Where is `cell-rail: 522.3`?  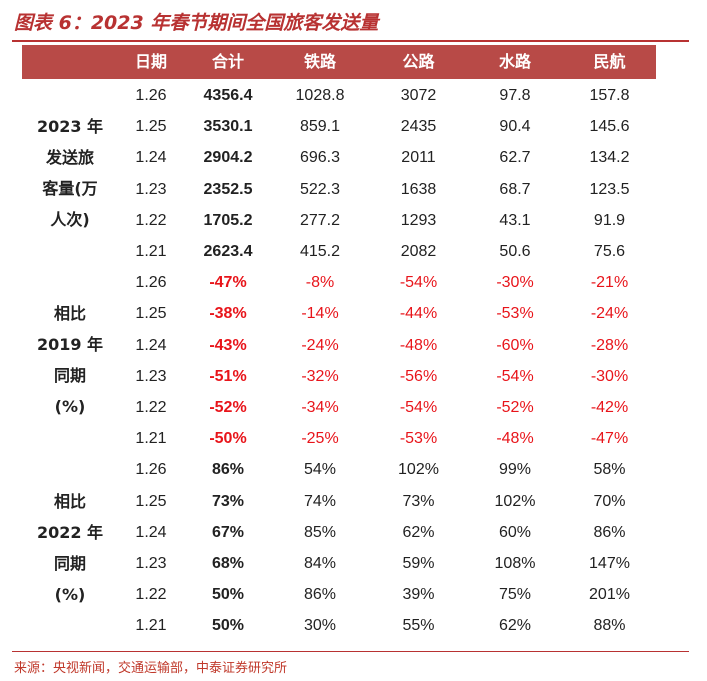
cell-rail: 522.3 is located at coordinates (320, 189).